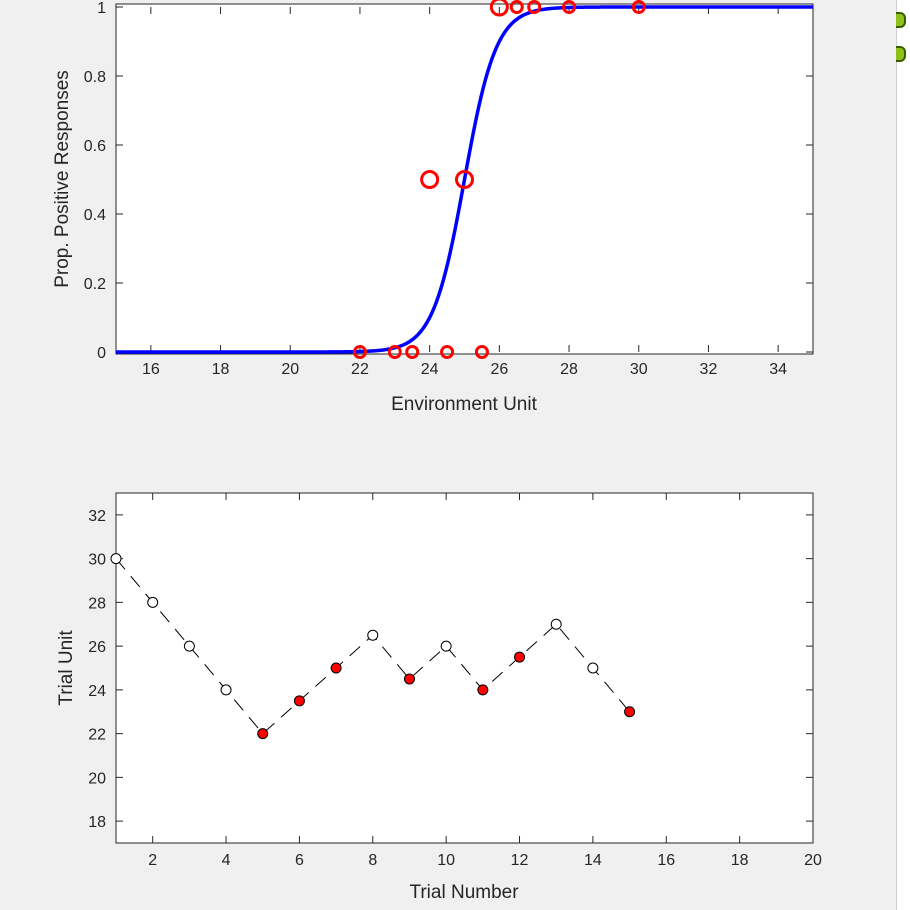 This screenshot has width=910, height=910. Describe the element at coordinates (152, 860) in the screenshot. I see `x-tick-label: 2` at that location.